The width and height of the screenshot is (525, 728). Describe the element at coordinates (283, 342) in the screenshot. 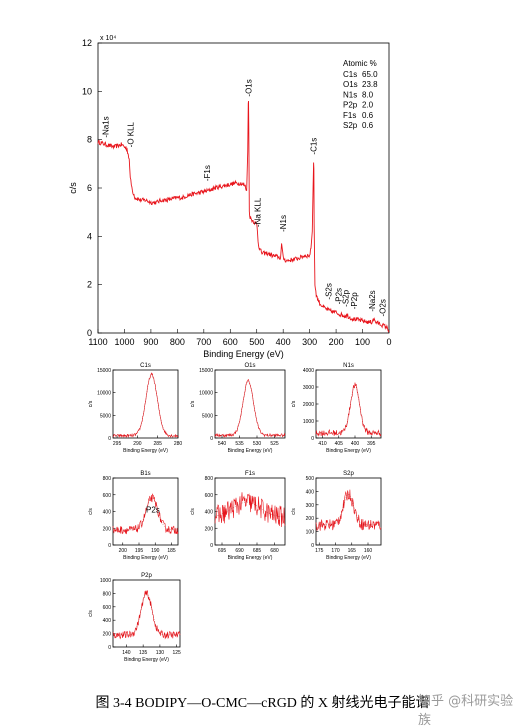

I see `survey-x-tick-label: 400` at that location.